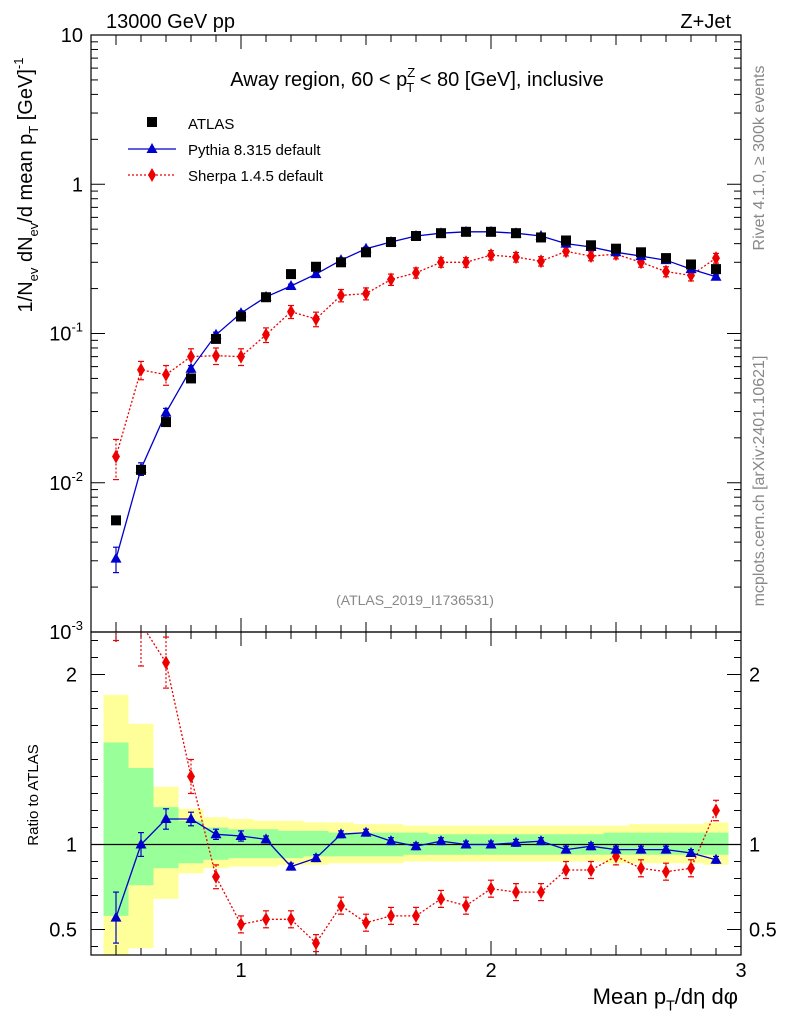 The image size is (786, 1024). Describe the element at coordinates (63, 931) in the screenshot. I see `ratio-y-tick-label: 0.5` at that location.